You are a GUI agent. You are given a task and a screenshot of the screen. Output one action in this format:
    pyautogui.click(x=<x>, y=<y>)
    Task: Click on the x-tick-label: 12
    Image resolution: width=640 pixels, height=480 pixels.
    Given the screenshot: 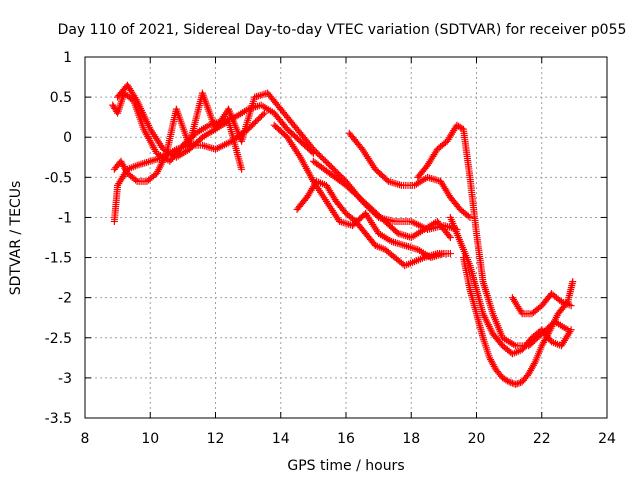 What is the action you would take?
    pyautogui.click(x=216, y=439)
    